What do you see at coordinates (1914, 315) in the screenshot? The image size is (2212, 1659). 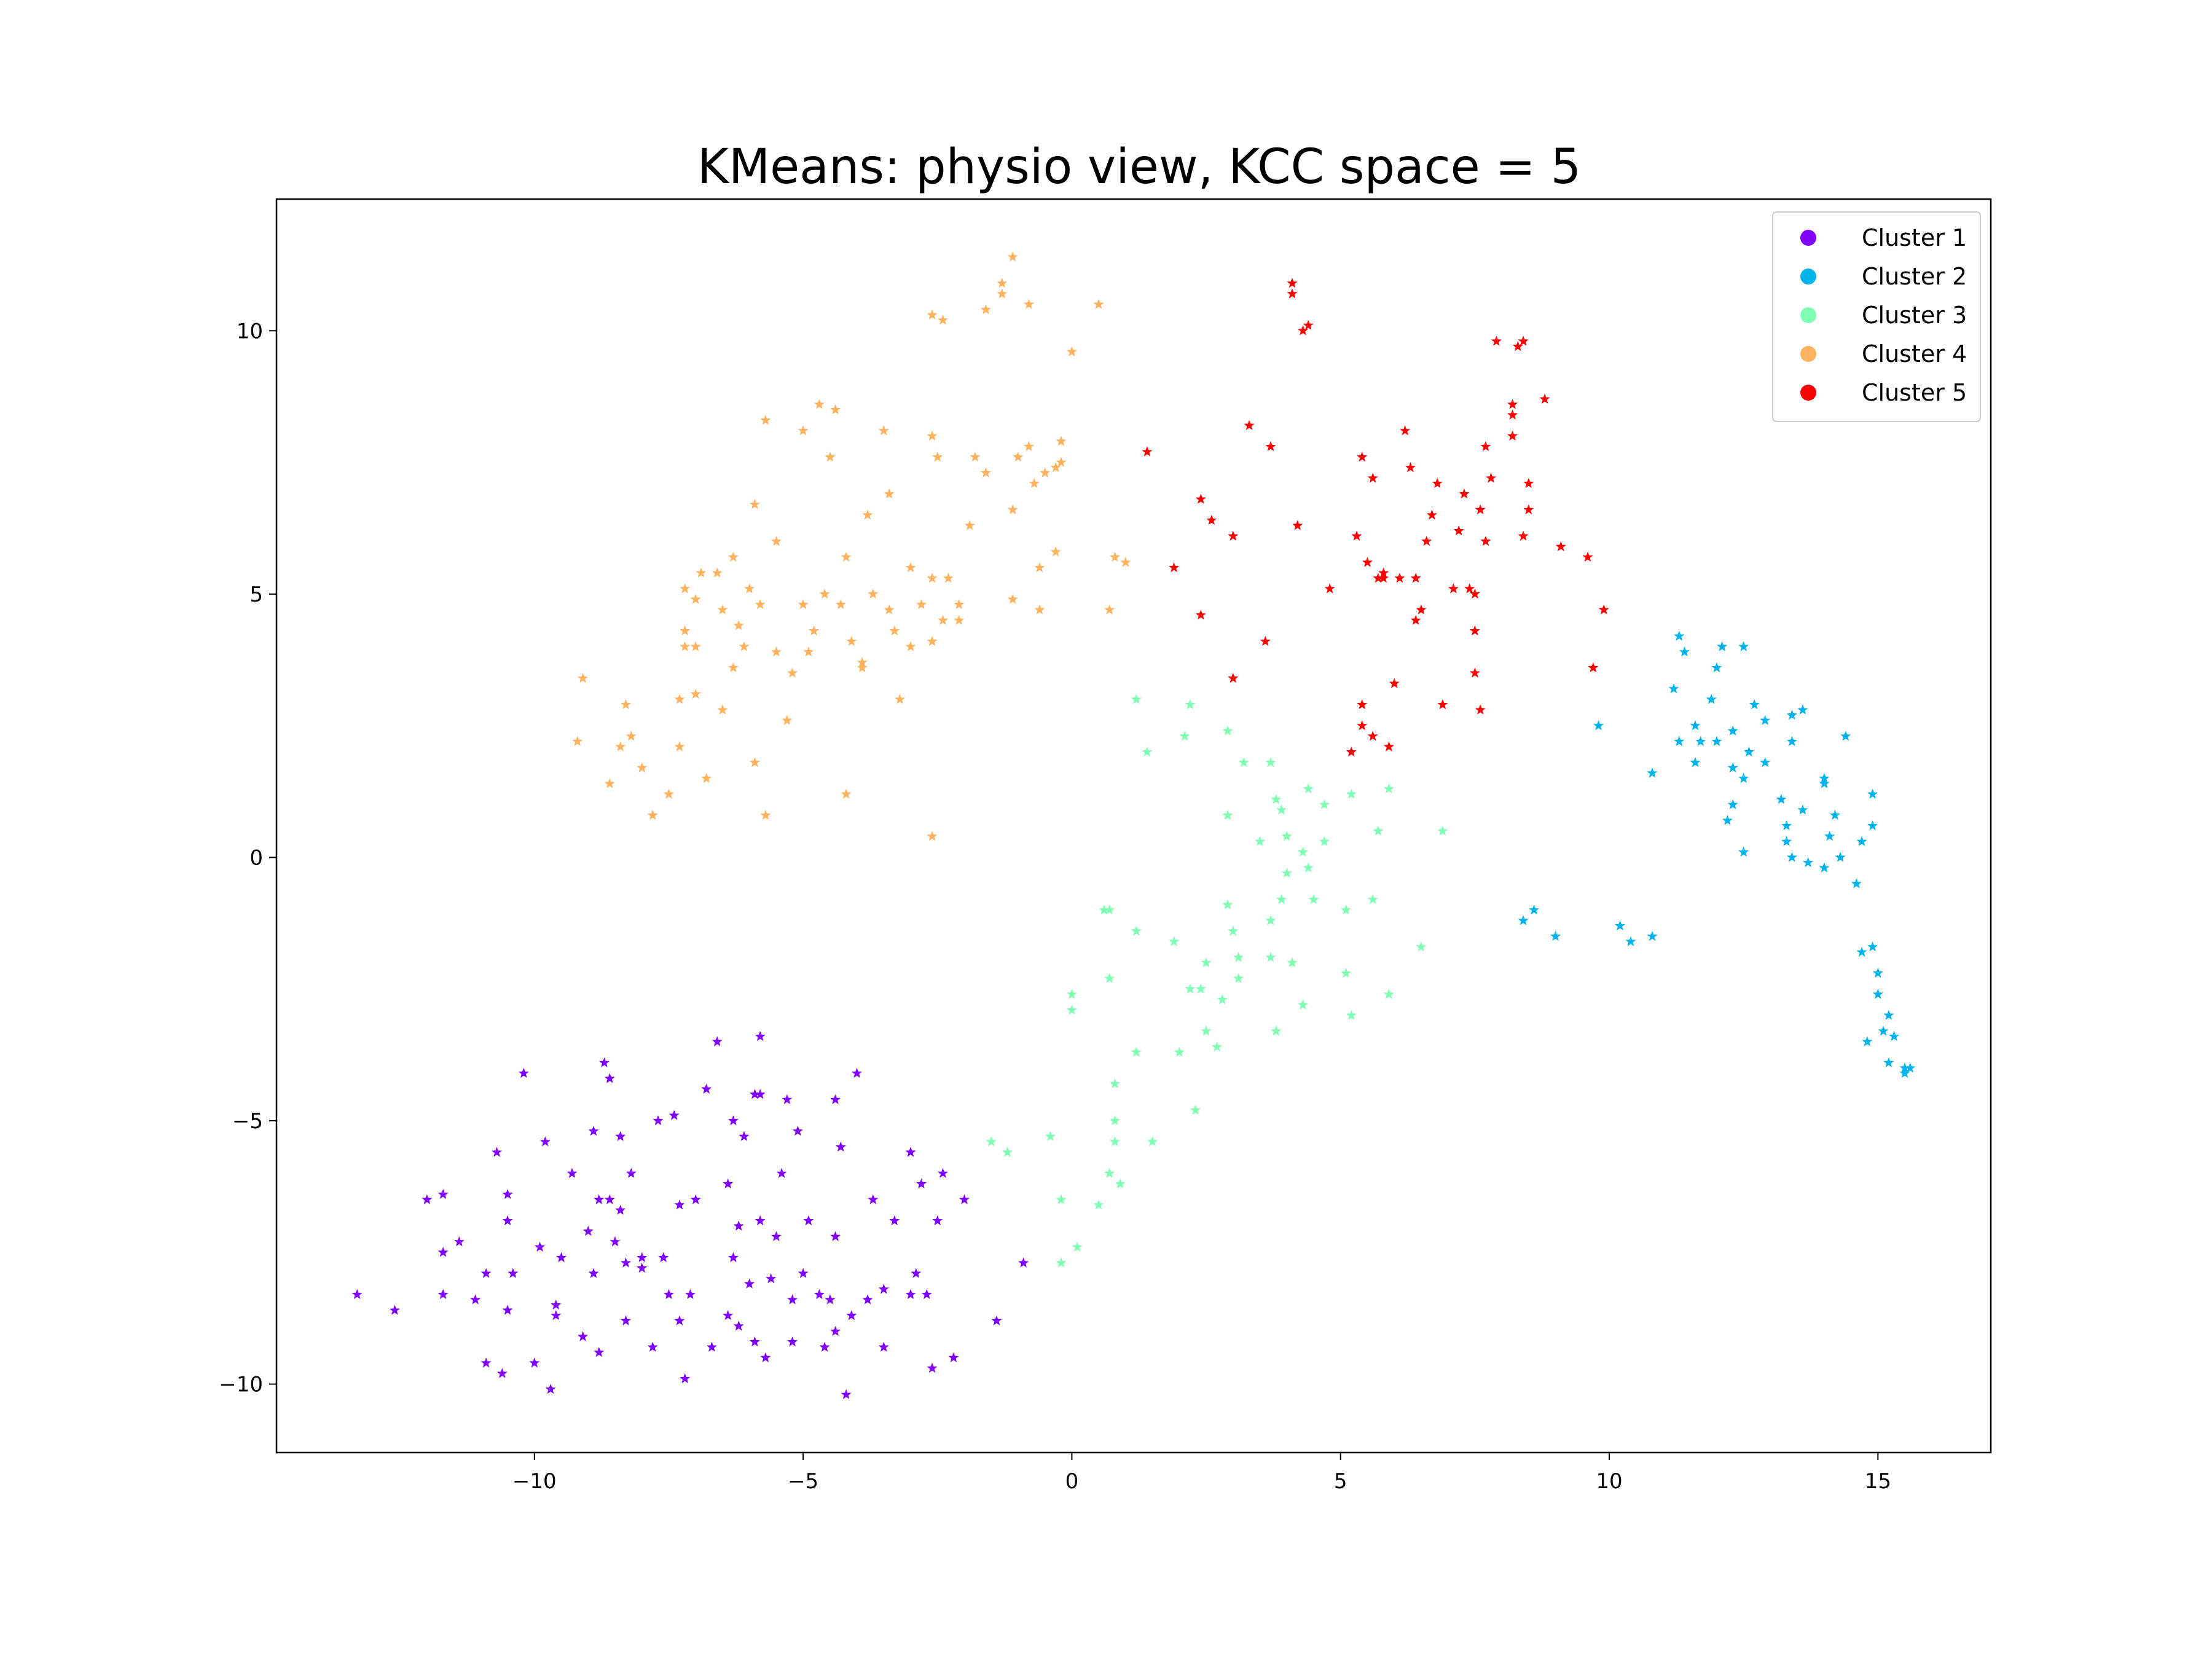 I see `legend-label-cluster-3: Cluster 3` at bounding box center [1914, 315].